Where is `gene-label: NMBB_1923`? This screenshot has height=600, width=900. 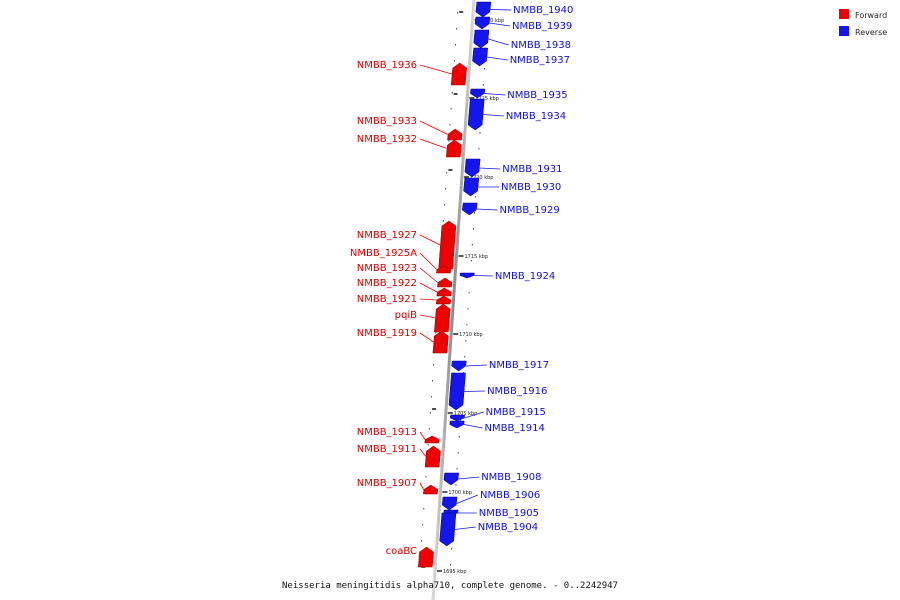
gene-label: NMBB_1923 is located at coordinates (387, 268).